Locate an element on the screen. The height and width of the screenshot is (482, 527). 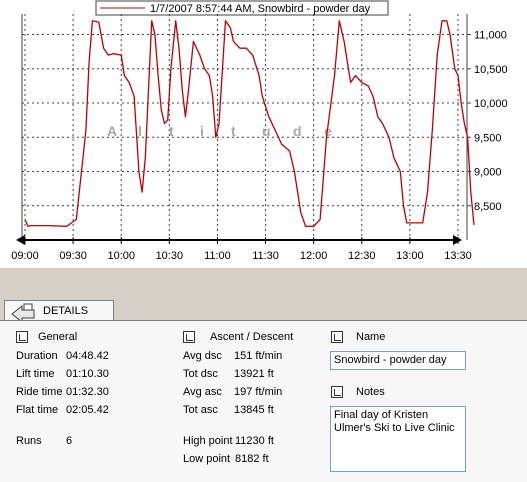
name-header: Name is located at coordinates (371, 337).